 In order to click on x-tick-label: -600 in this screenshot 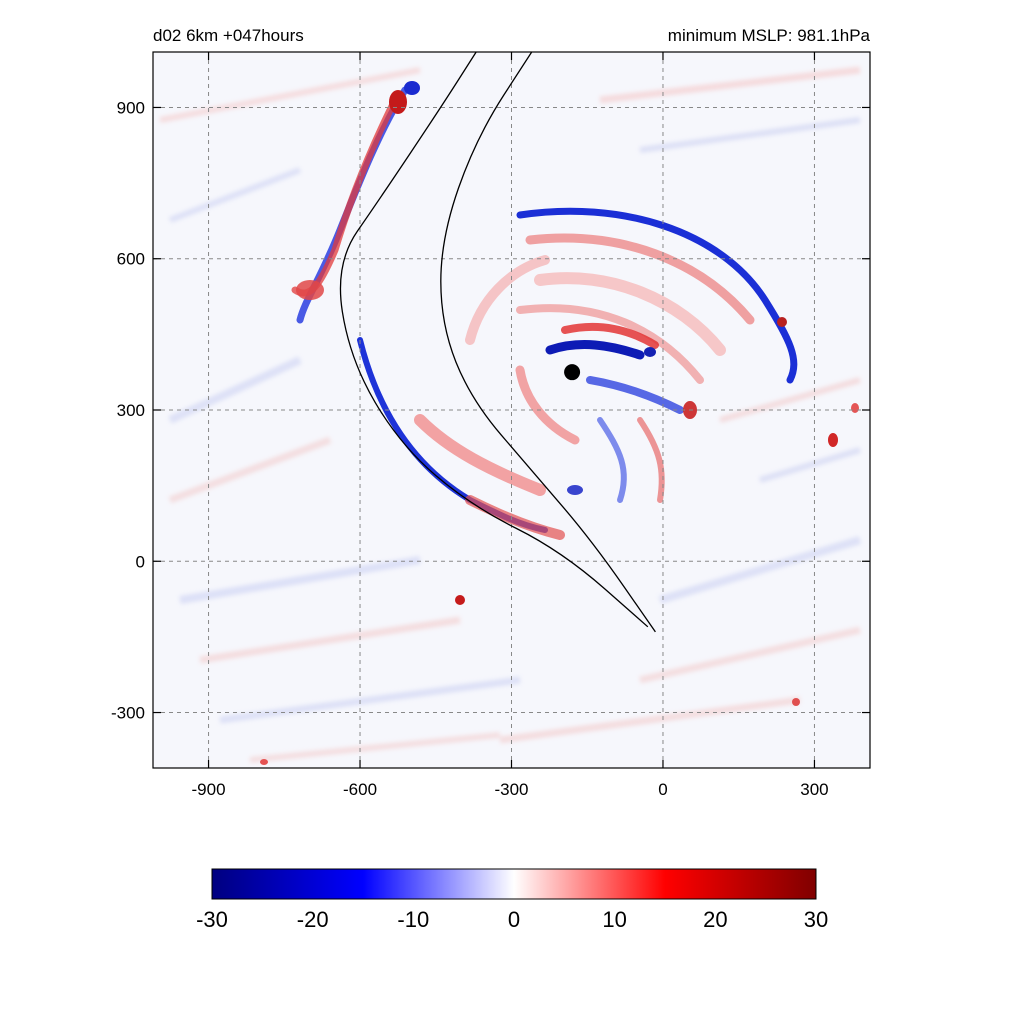, I will do `click(360, 789)`.